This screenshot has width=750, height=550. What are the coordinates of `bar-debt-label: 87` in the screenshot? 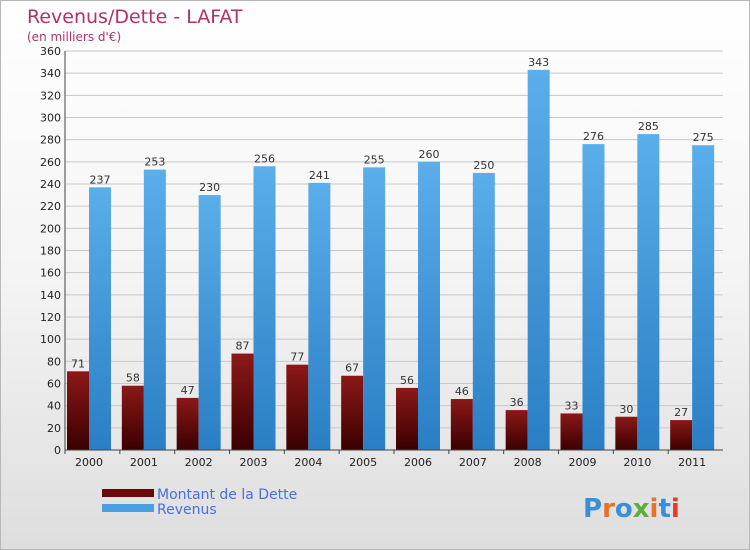 It's located at (243, 346).